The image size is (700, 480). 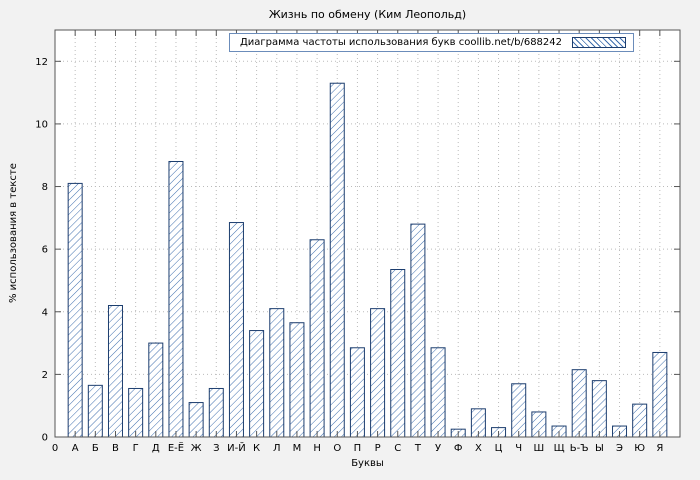 What do you see at coordinates (418, 448) in the screenshot?
I see `x-tick-label: Т` at bounding box center [418, 448].